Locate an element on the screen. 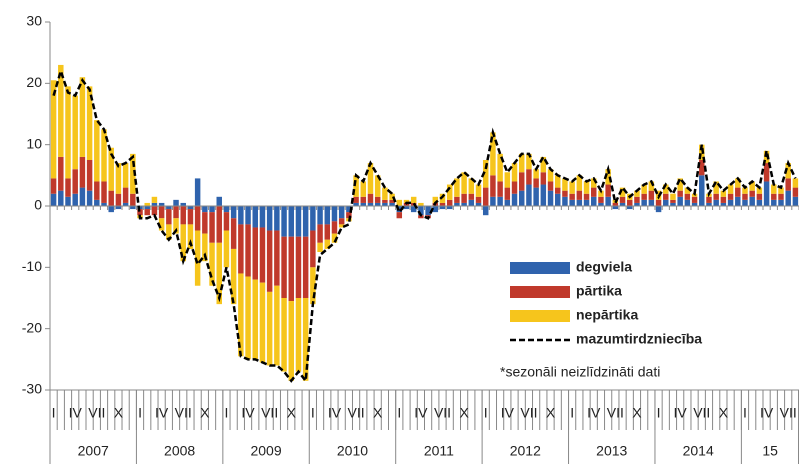 The width and height of the screenshot is (799, 464). legend-swatch is located at coordinates (540, 268).